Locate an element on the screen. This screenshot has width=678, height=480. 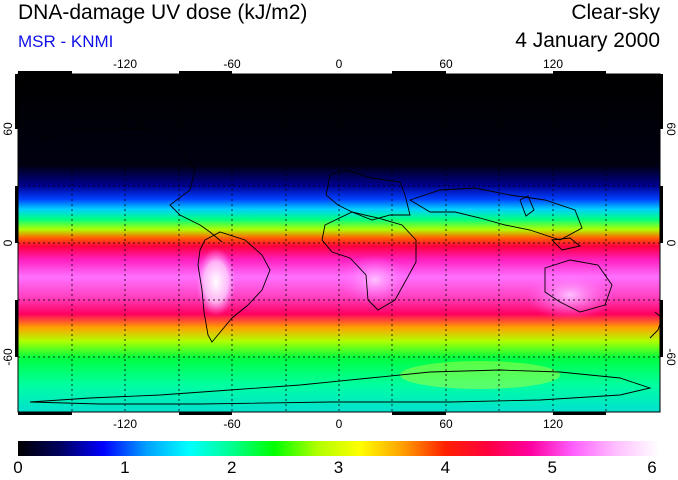
lat-tick-right: 0 is located at coordinates (671, 243).